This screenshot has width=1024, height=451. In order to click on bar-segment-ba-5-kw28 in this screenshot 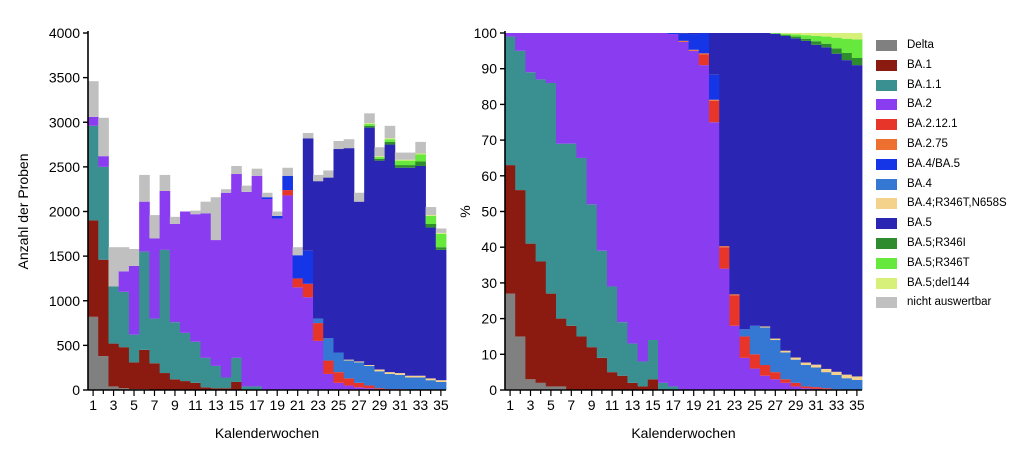, I will do `click(369, 246)`.